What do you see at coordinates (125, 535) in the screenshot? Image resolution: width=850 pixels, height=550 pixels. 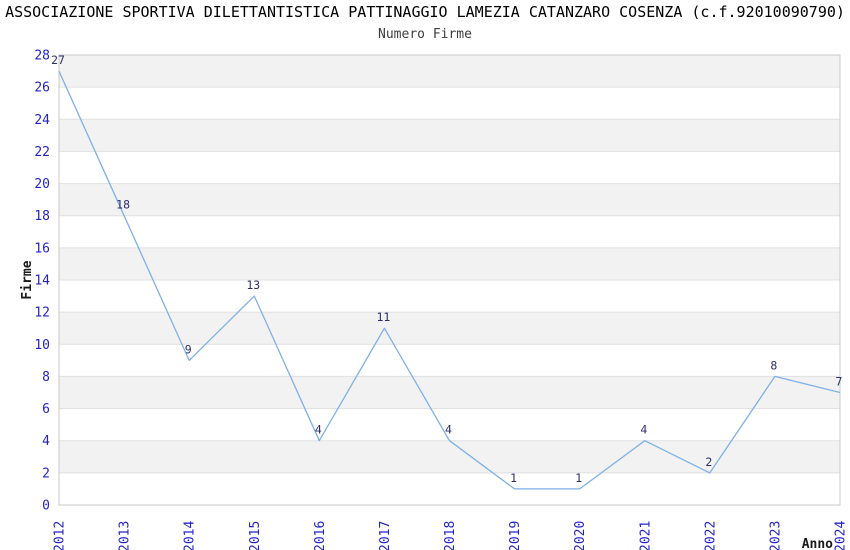 I see `x-tick-label: 2013` at bounding box center [125, 535].